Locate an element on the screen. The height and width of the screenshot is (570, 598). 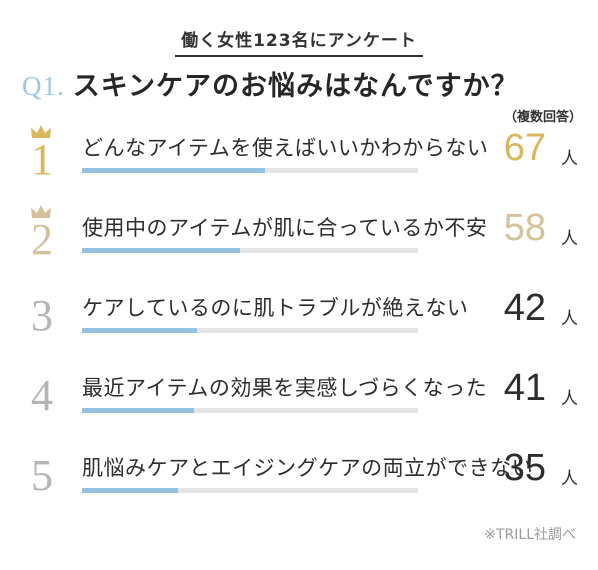
item-count: 67 is located at coordinates (524, 148).